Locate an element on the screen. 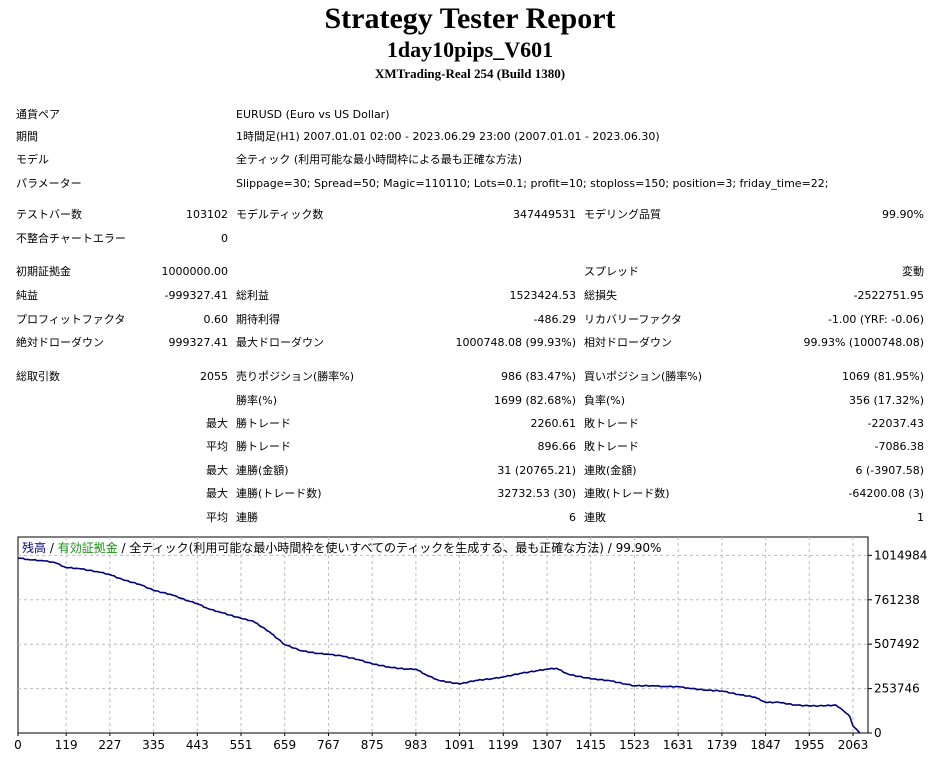  deposit-label: 初期証拠金 is located at coordinates (43, 271).